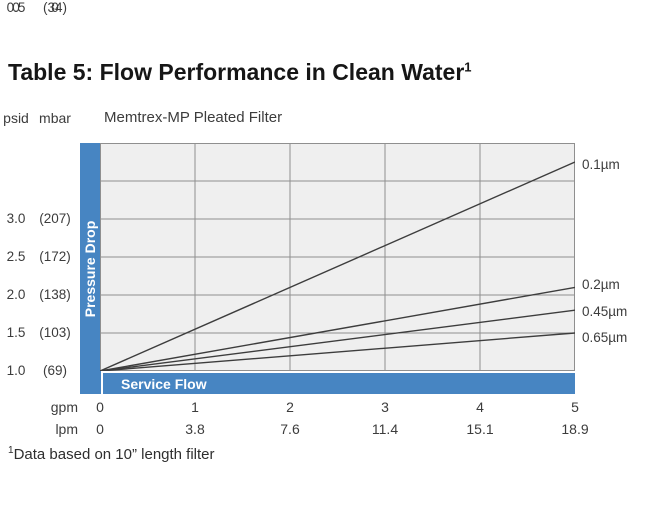 The width and height of the screenshot is (650, 517). What do you see at coordinates (601, 284) in the screenshot?
I see `series-label-0-2um: 0.2µm` at bounding box center [601, 284].